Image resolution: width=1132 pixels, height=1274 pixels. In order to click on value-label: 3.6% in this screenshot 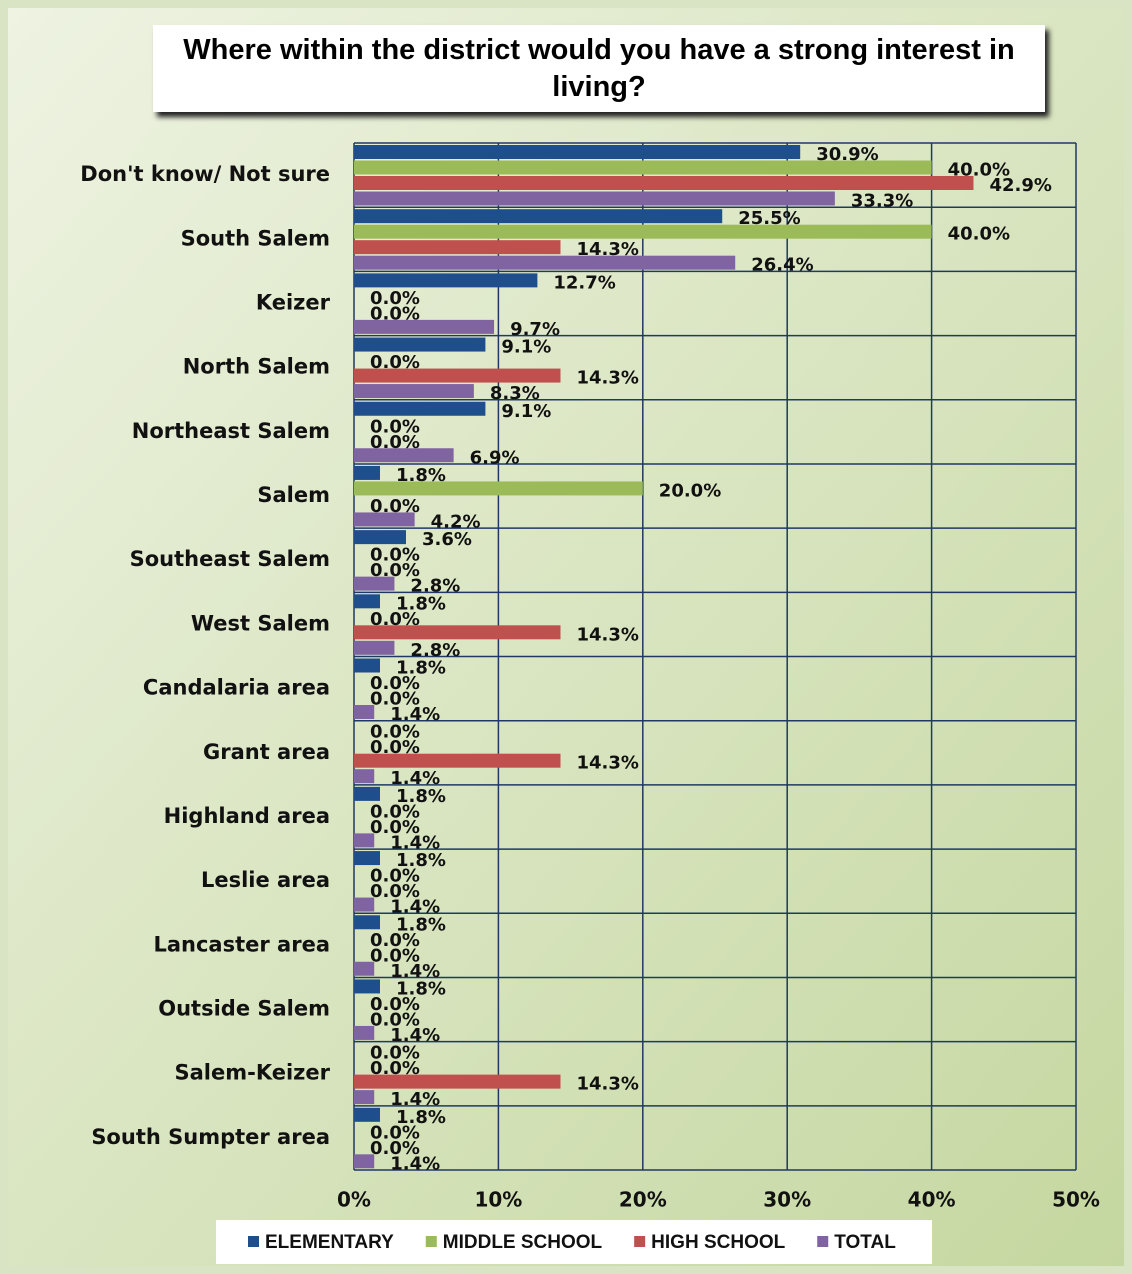, I will do `click(447, 539)`.